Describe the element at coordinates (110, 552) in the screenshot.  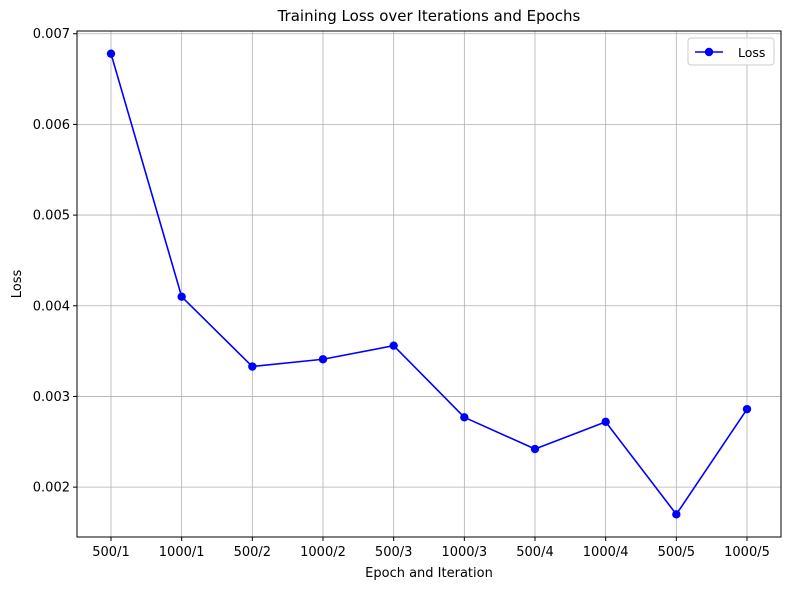
I see `x-tick-label: 500/1` at that location.